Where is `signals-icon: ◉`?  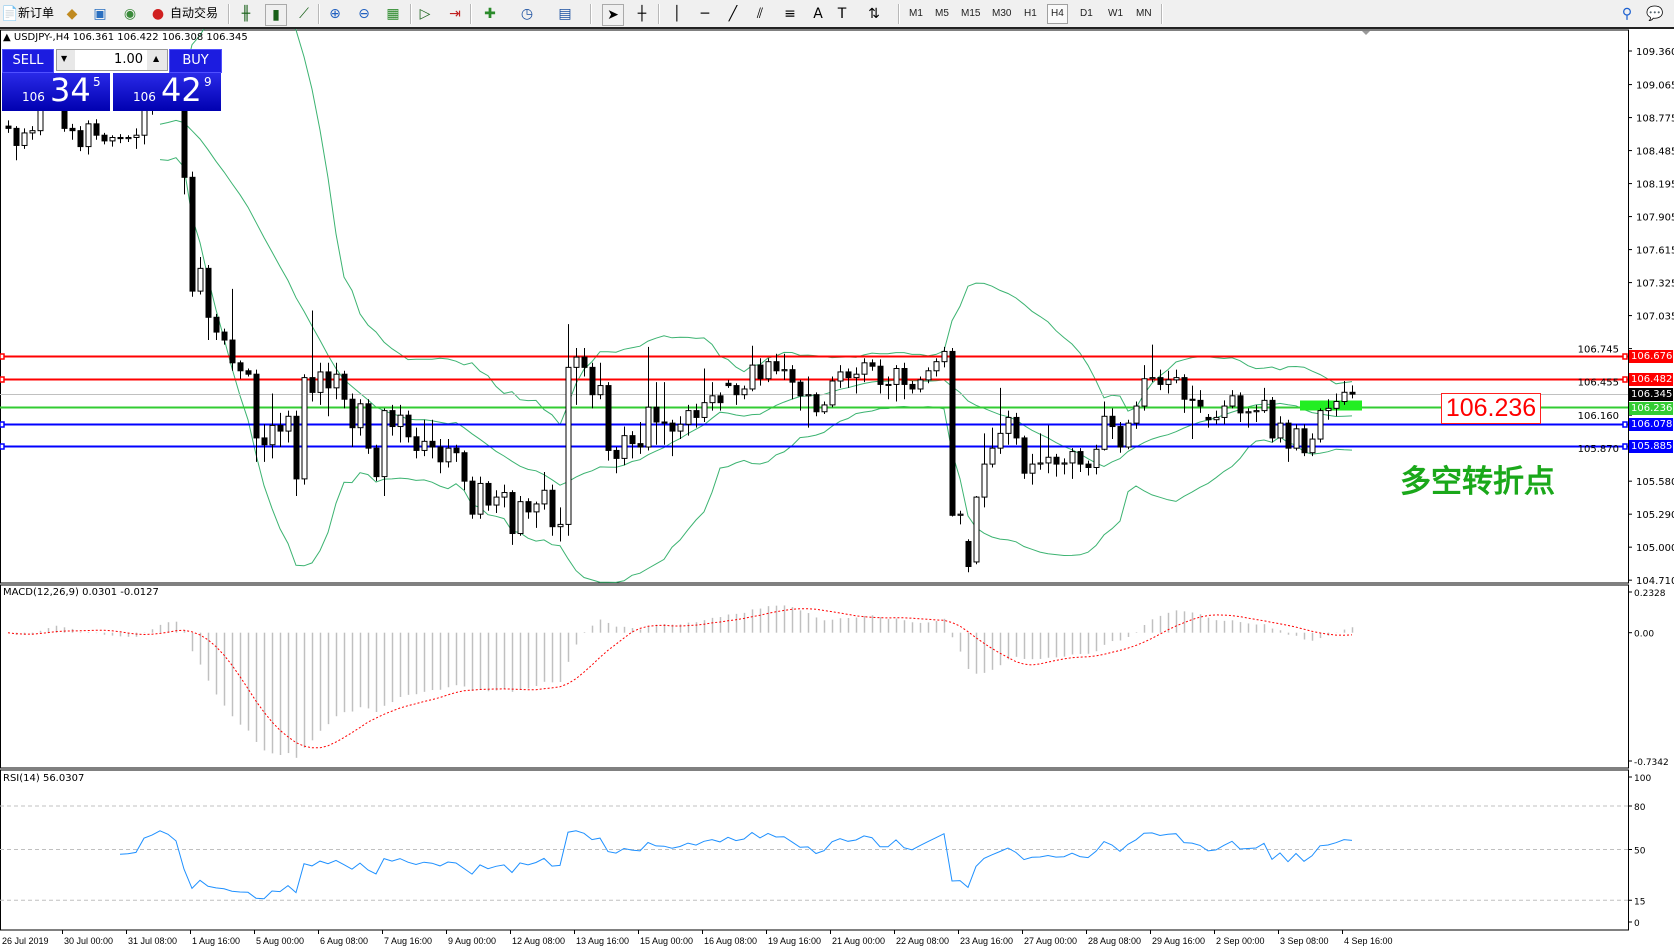
signals-icon: ◉ is located at coordinates (130, 14).